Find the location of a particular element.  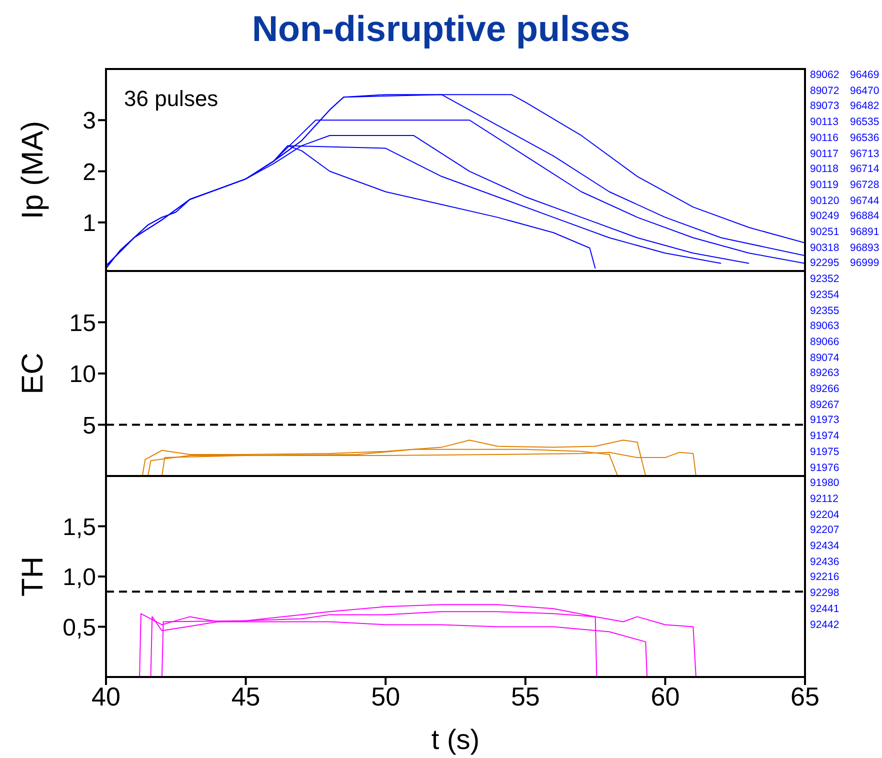

y-tick-label: 0,5 is located at coordinates (79, 628).